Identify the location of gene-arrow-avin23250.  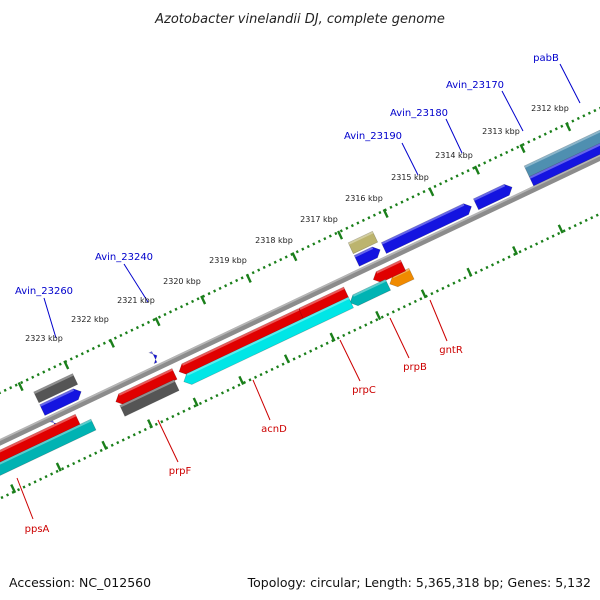
(60, 402).